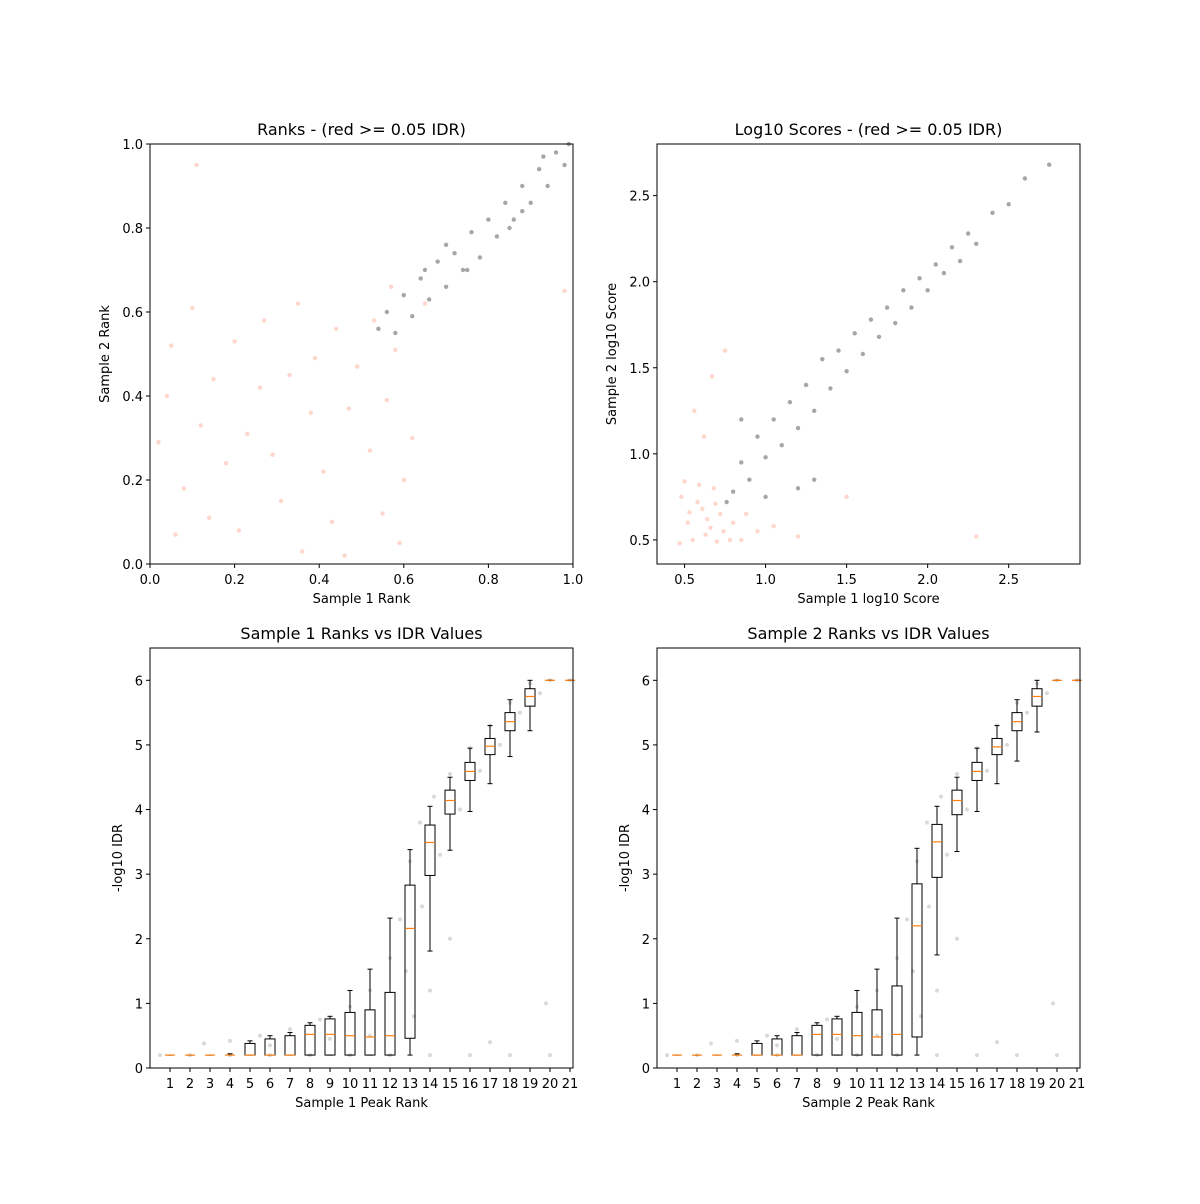 The width and height of the screenshot is (1200, 1204). I want to click on chart-title: Log10 Scores - (red >= 0.05 IDR), so click(869, 129).